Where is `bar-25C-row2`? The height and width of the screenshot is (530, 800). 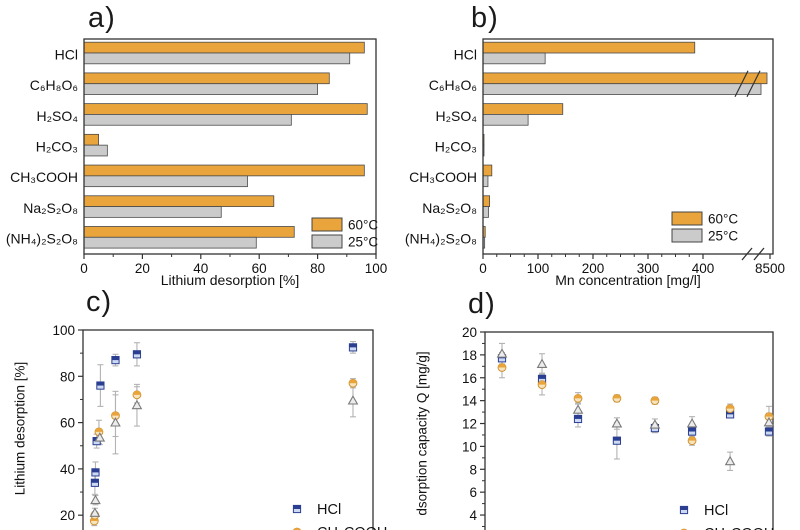 bar-25C-row2 is located at coordinates (505, 120).